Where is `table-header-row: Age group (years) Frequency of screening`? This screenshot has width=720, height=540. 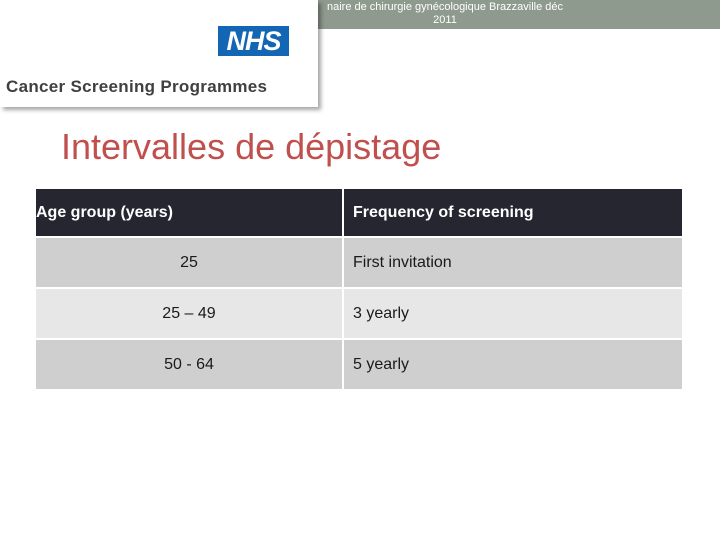 table-header-row: Age group (years) Frequency of screening is located at coordinates (360, 213).